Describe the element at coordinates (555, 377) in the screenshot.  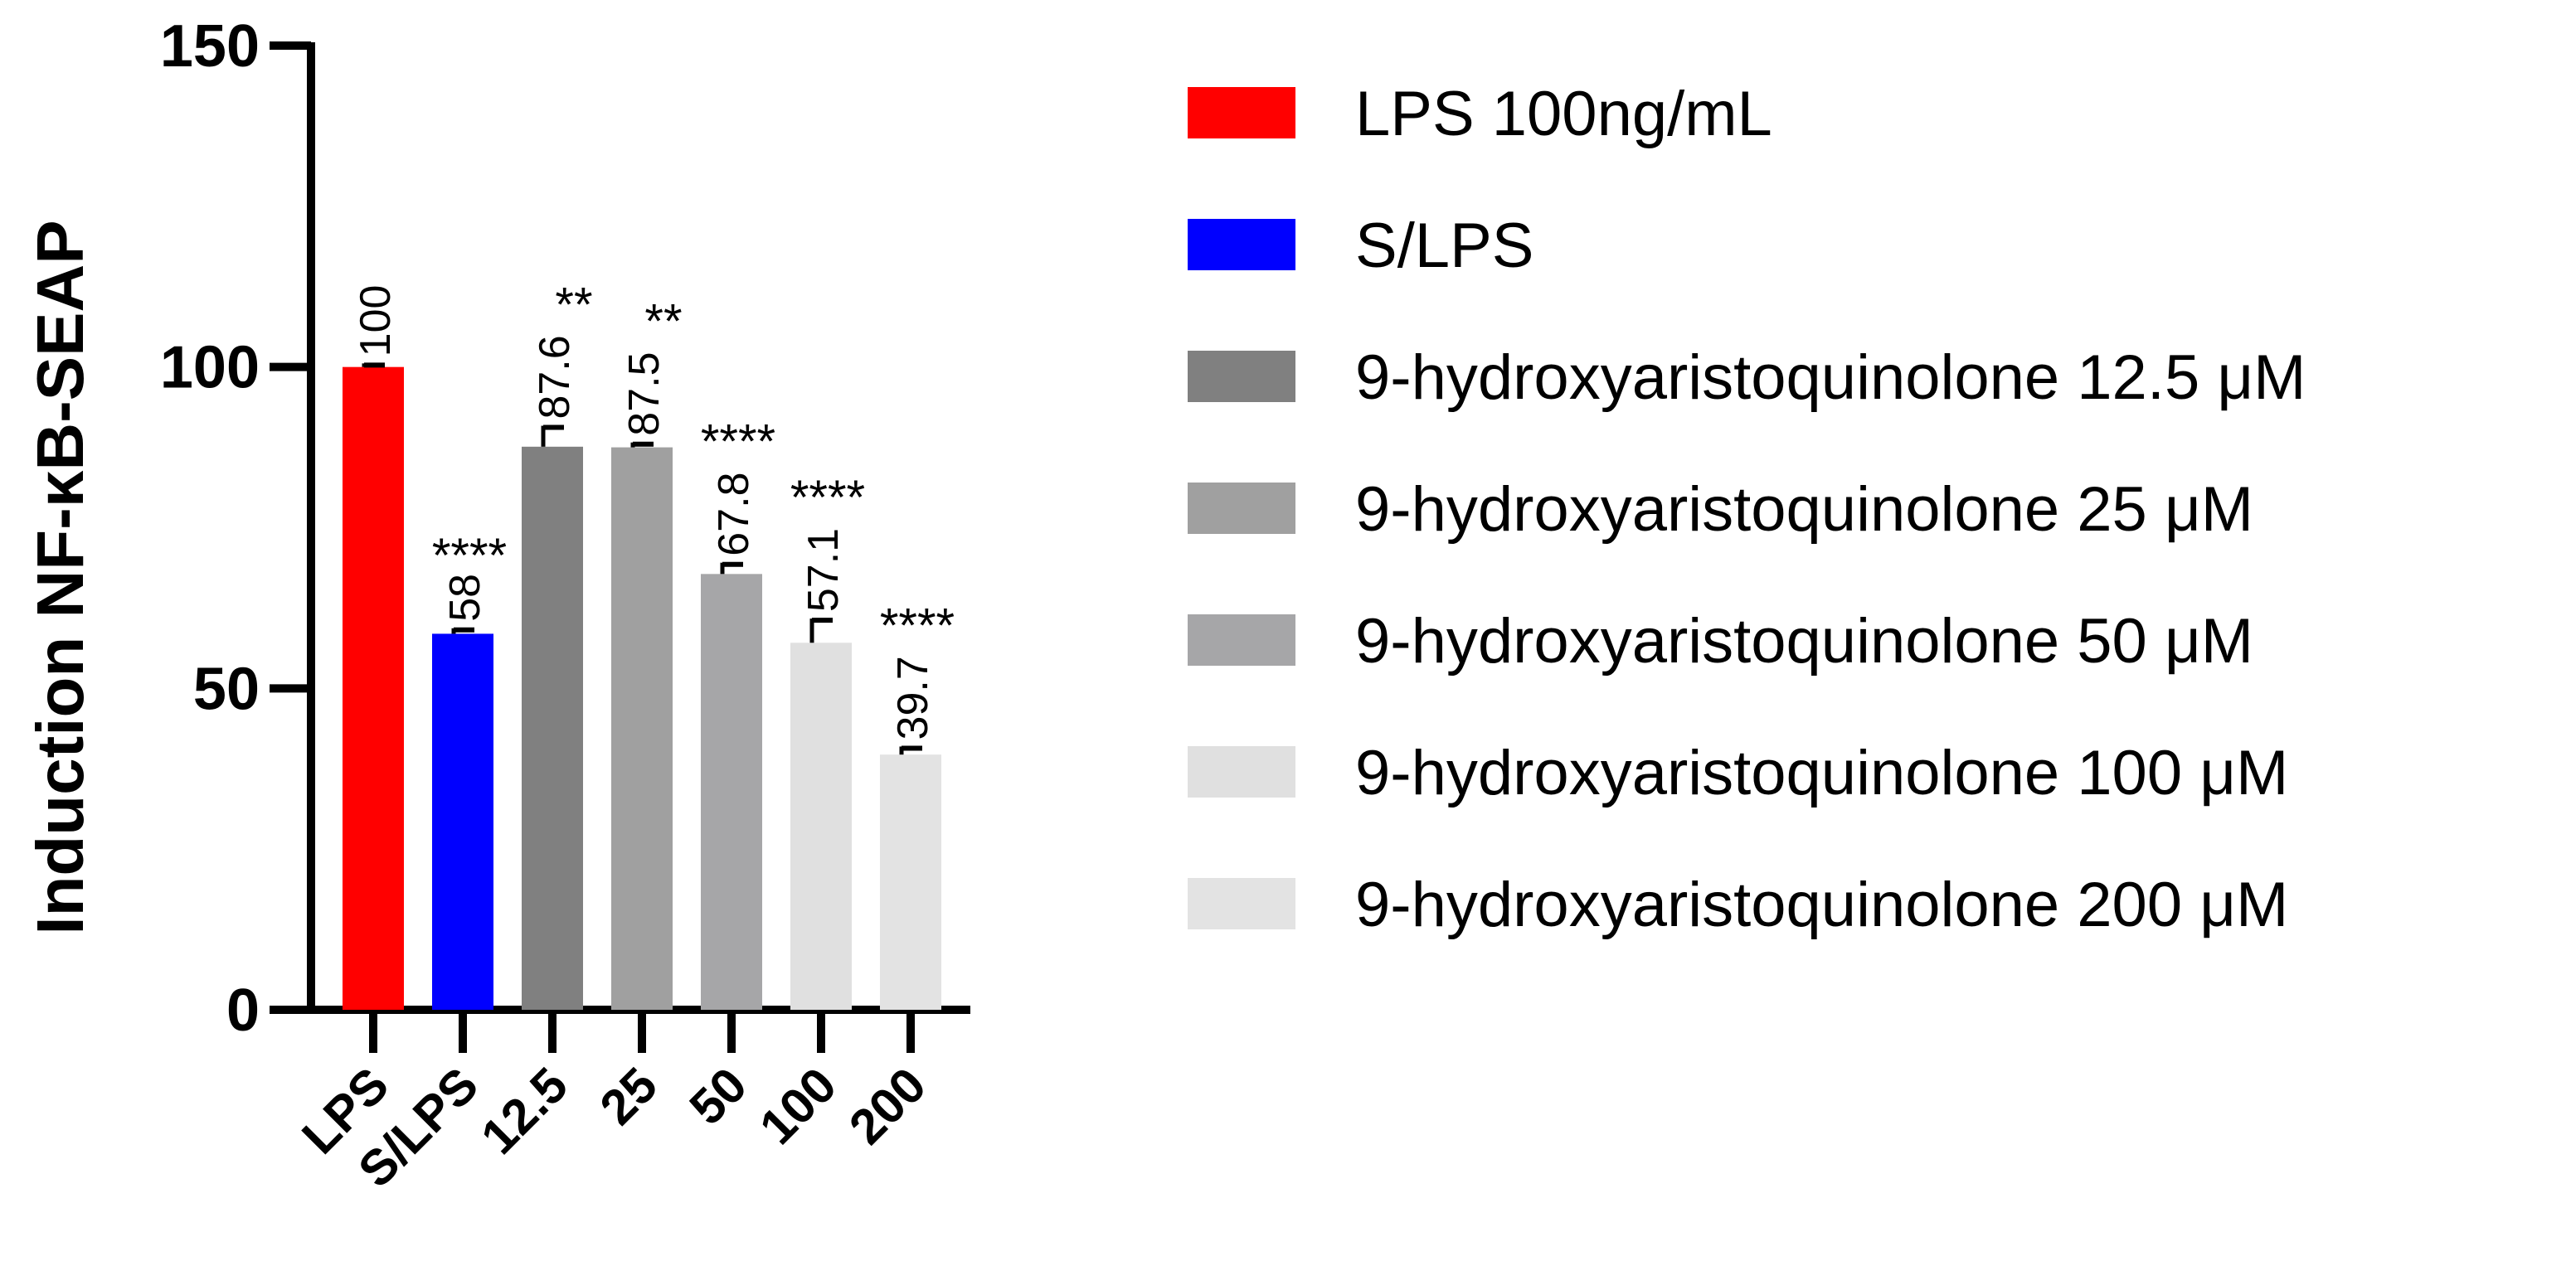
I see `data-label: 87.6` at that location.